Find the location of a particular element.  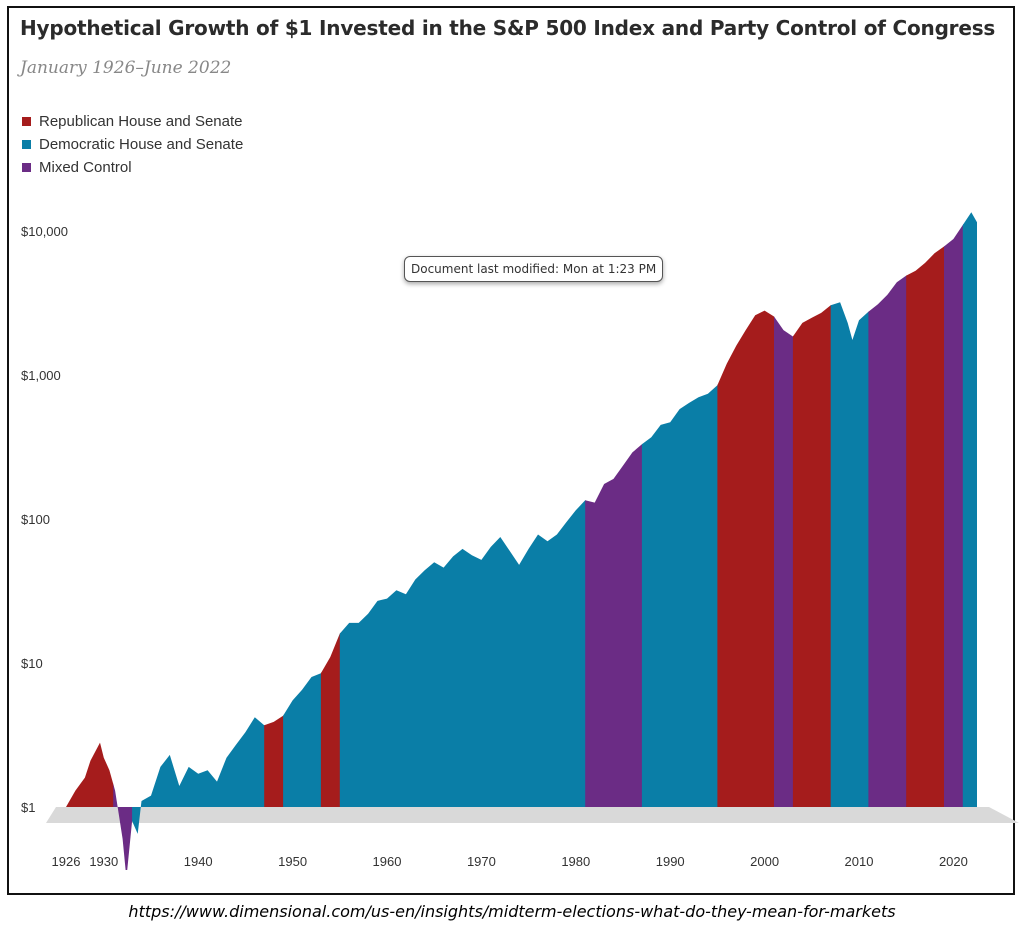

legend-swatch-mixed is located at coordinates (26, 167).